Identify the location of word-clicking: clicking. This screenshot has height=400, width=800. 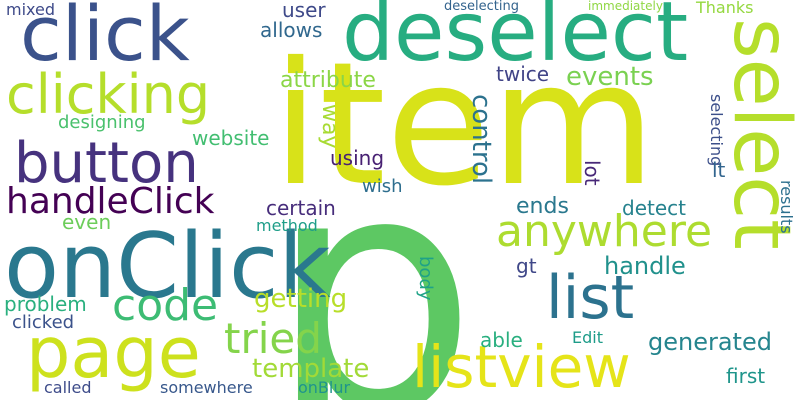
(108, 94).